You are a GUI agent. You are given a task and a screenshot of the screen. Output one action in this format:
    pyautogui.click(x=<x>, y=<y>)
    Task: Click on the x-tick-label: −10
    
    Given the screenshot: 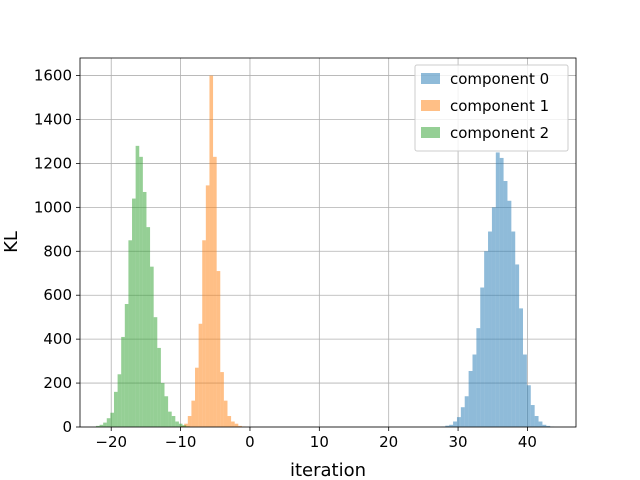 What is the action you would take?
    pyautogui.click(x=181, y=442)
    